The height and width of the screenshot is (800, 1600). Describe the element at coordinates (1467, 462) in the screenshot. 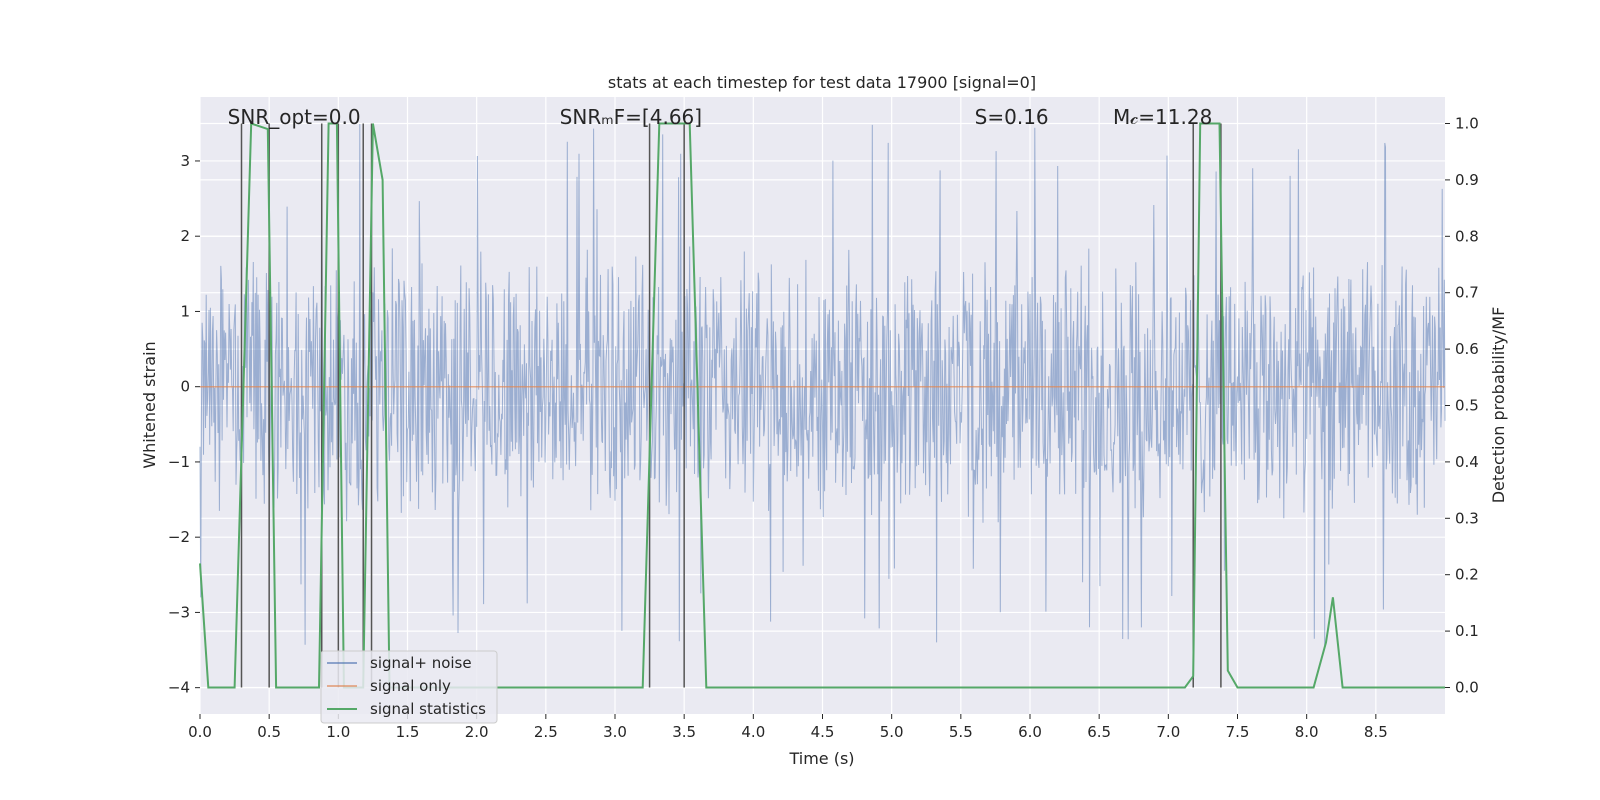

I see `y2-tick-label: 0.4` at that location.